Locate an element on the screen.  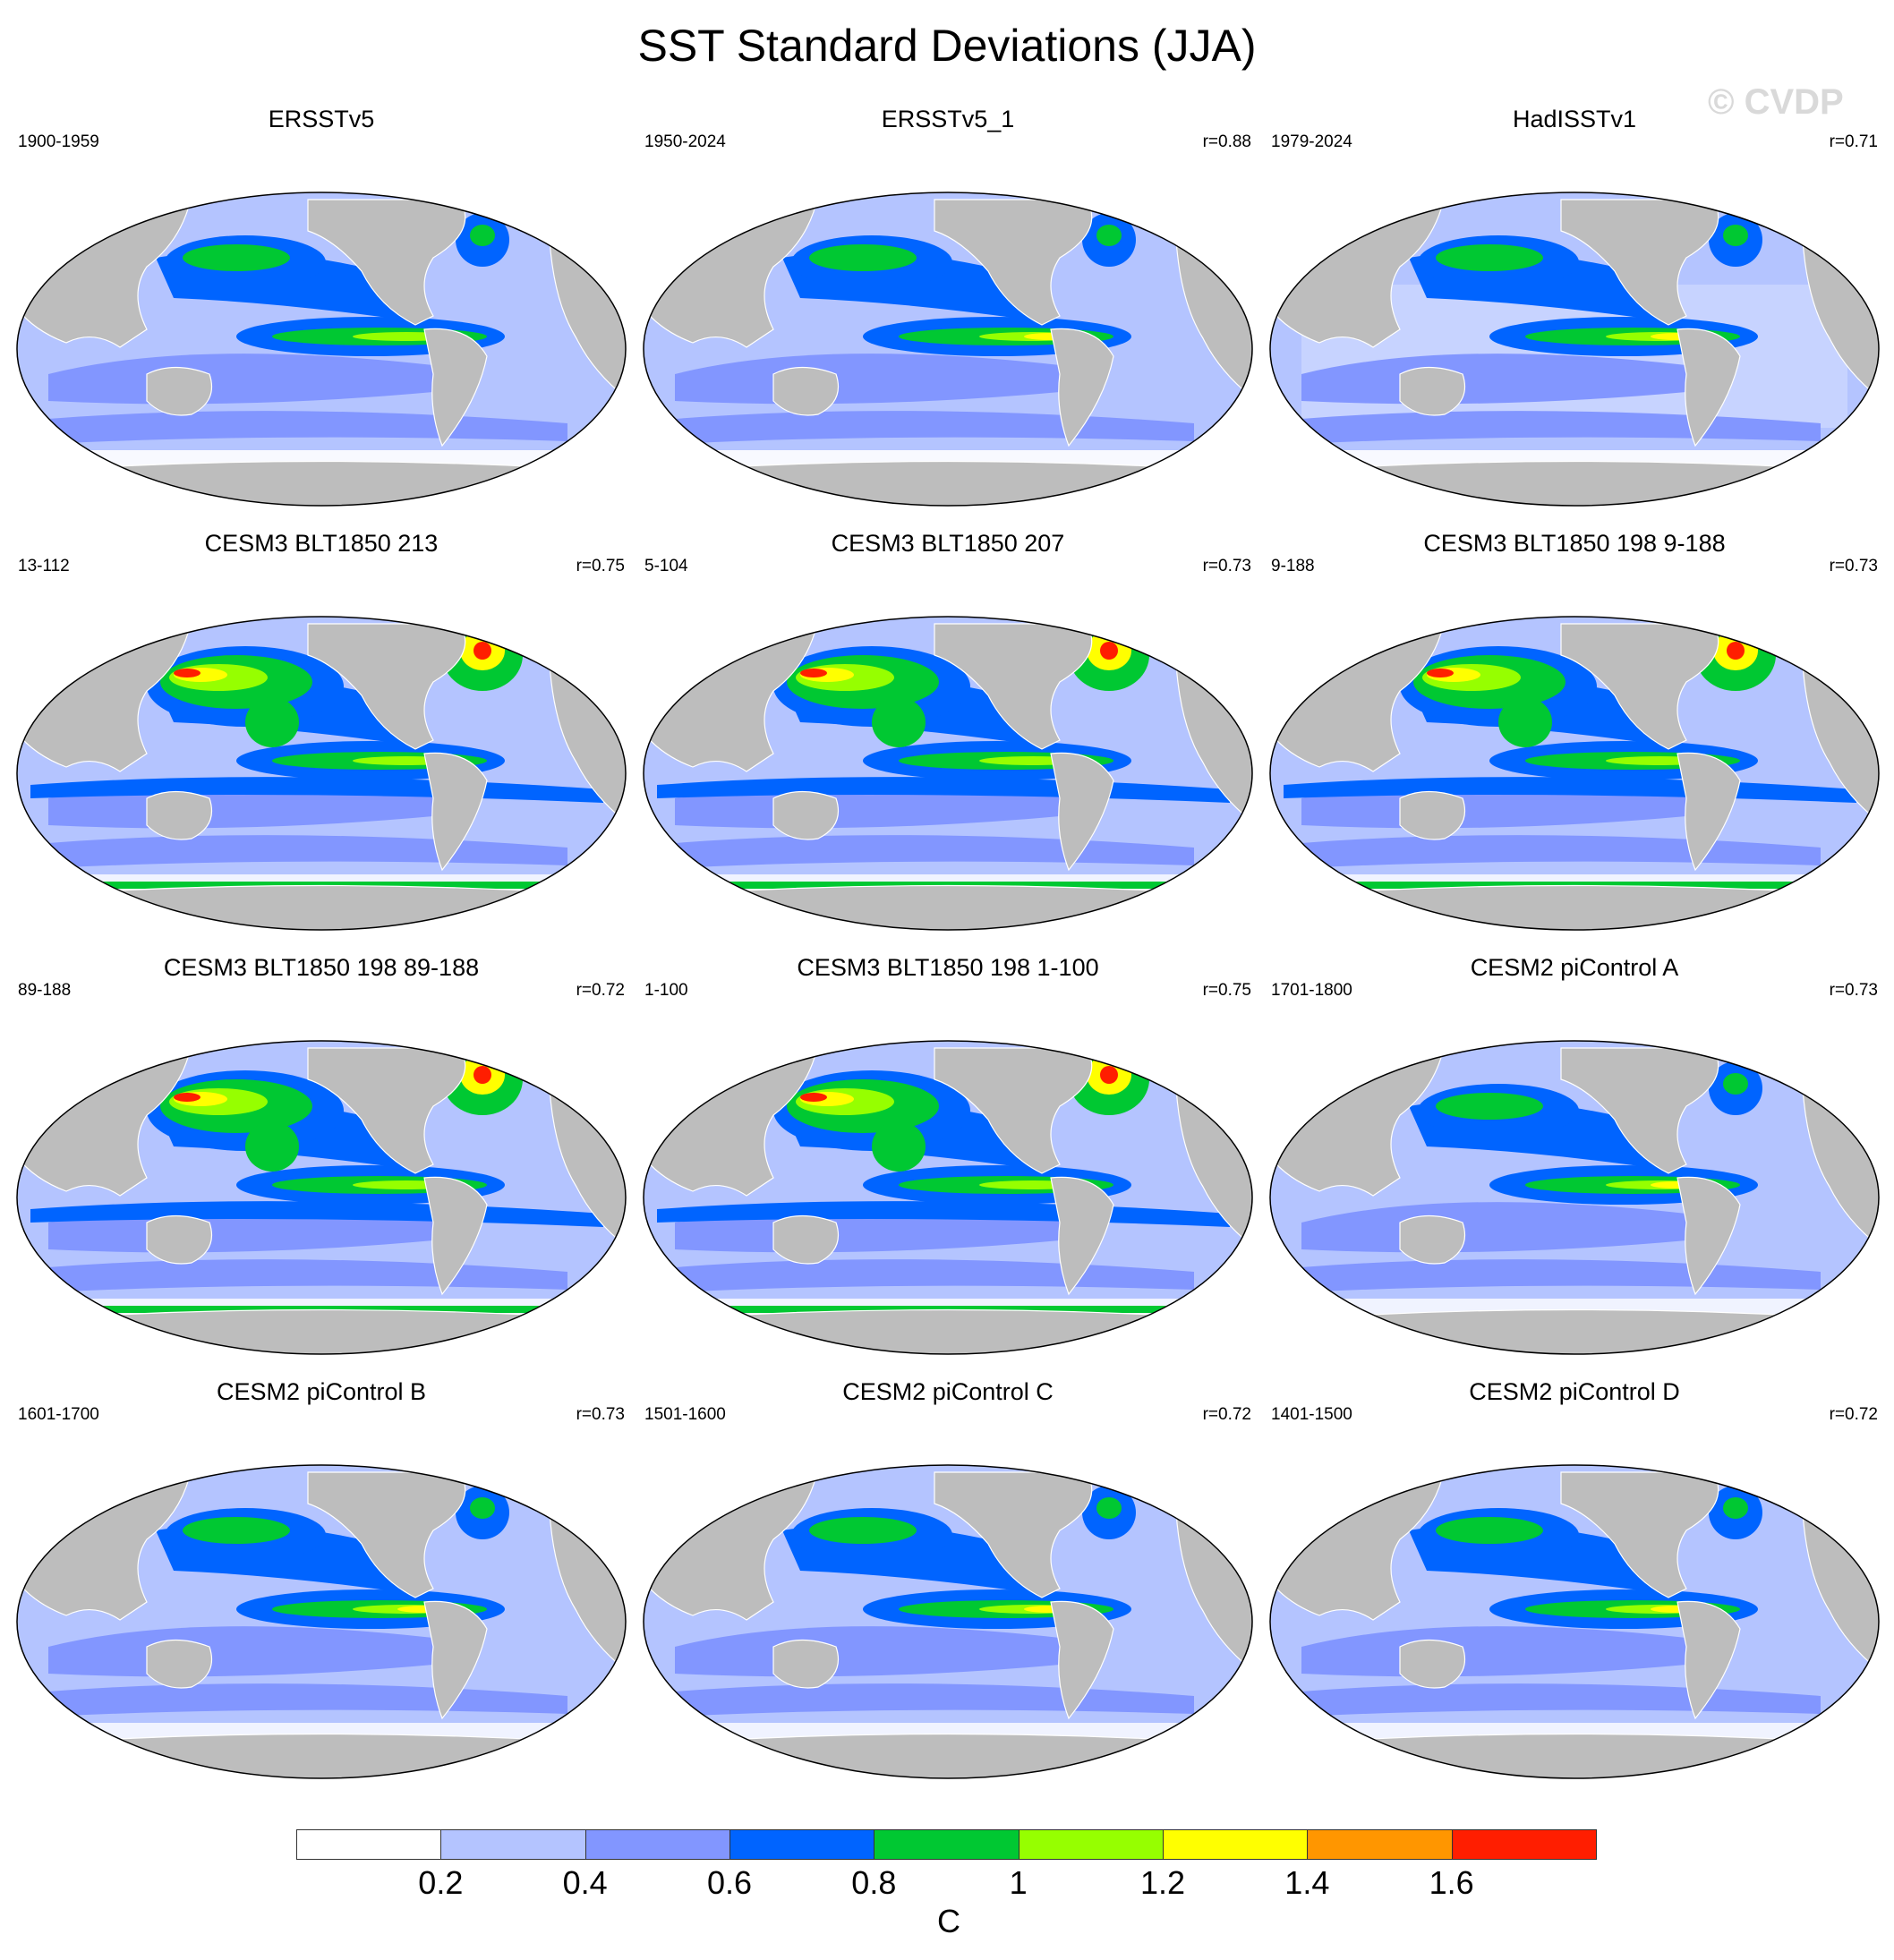
map-panel: CESM3 BLT1850 198 1-100 1-100 r=0.75 is located at coordinates (948, 1157).